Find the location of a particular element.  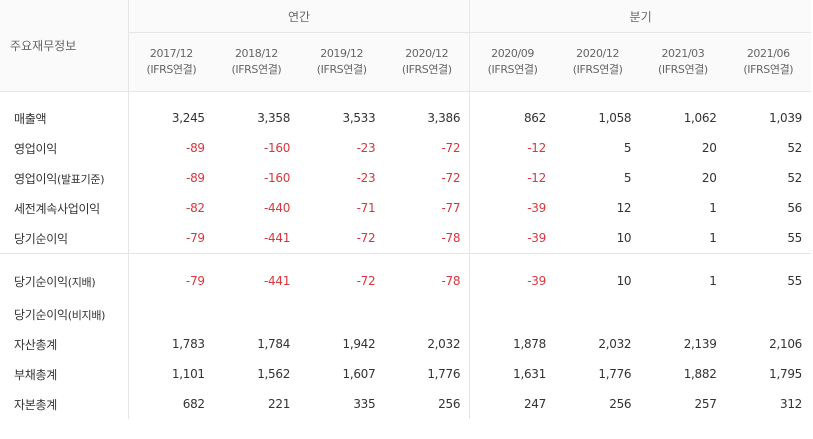

table-row: 당기순이익(지배) -79 -441 -72 -78 -39 10 1 55 is located at coordinates (405, 281).